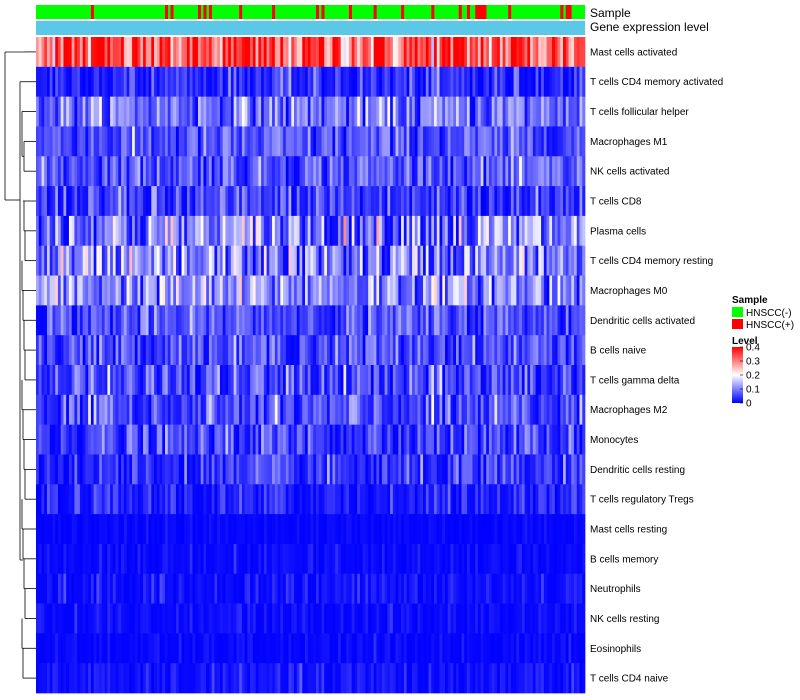 The width and height of the screenshot is (800, 700). I want to click on sample-bar-positive, so click(241, 12).